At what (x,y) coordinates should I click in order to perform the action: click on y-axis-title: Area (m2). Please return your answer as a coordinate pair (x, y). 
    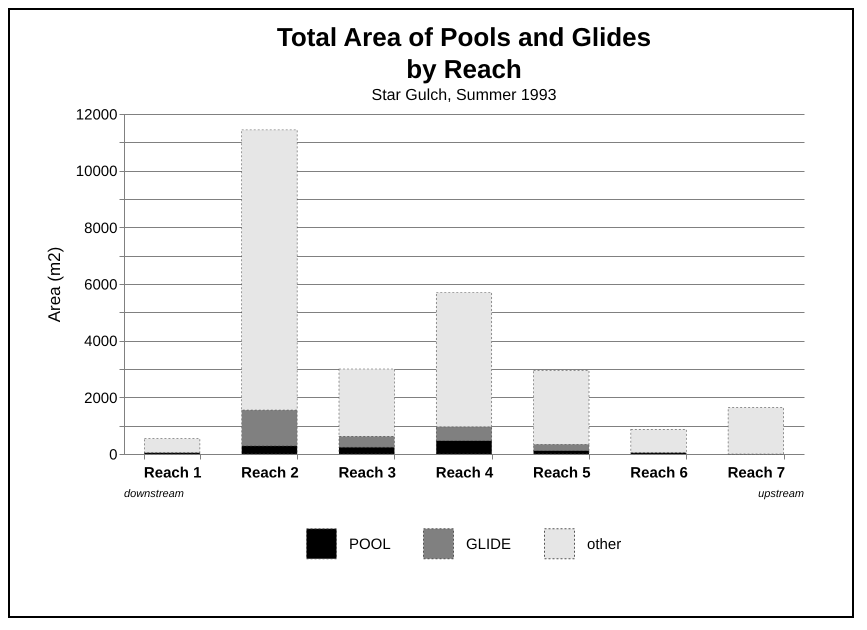
    Looking at the image, I should click on (54, 284).